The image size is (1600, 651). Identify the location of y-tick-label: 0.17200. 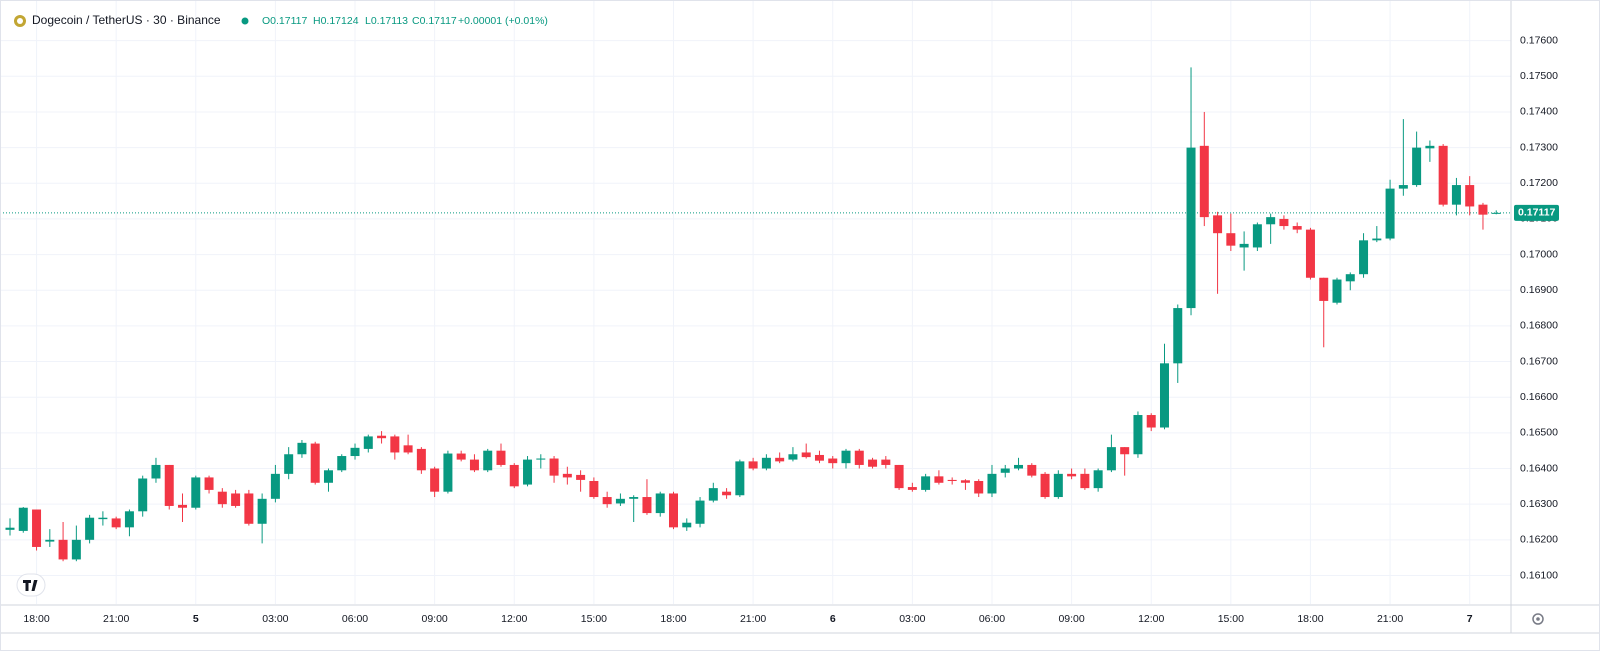
(1539, 183).